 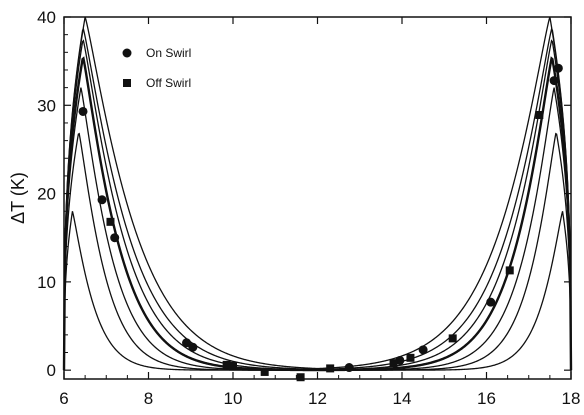 I want to click on x-tick-label: 16, so click(x=486, y=398).